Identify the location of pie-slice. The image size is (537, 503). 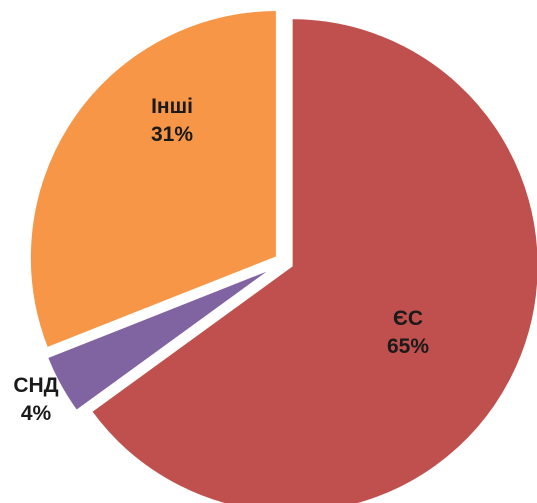
(161, 339).